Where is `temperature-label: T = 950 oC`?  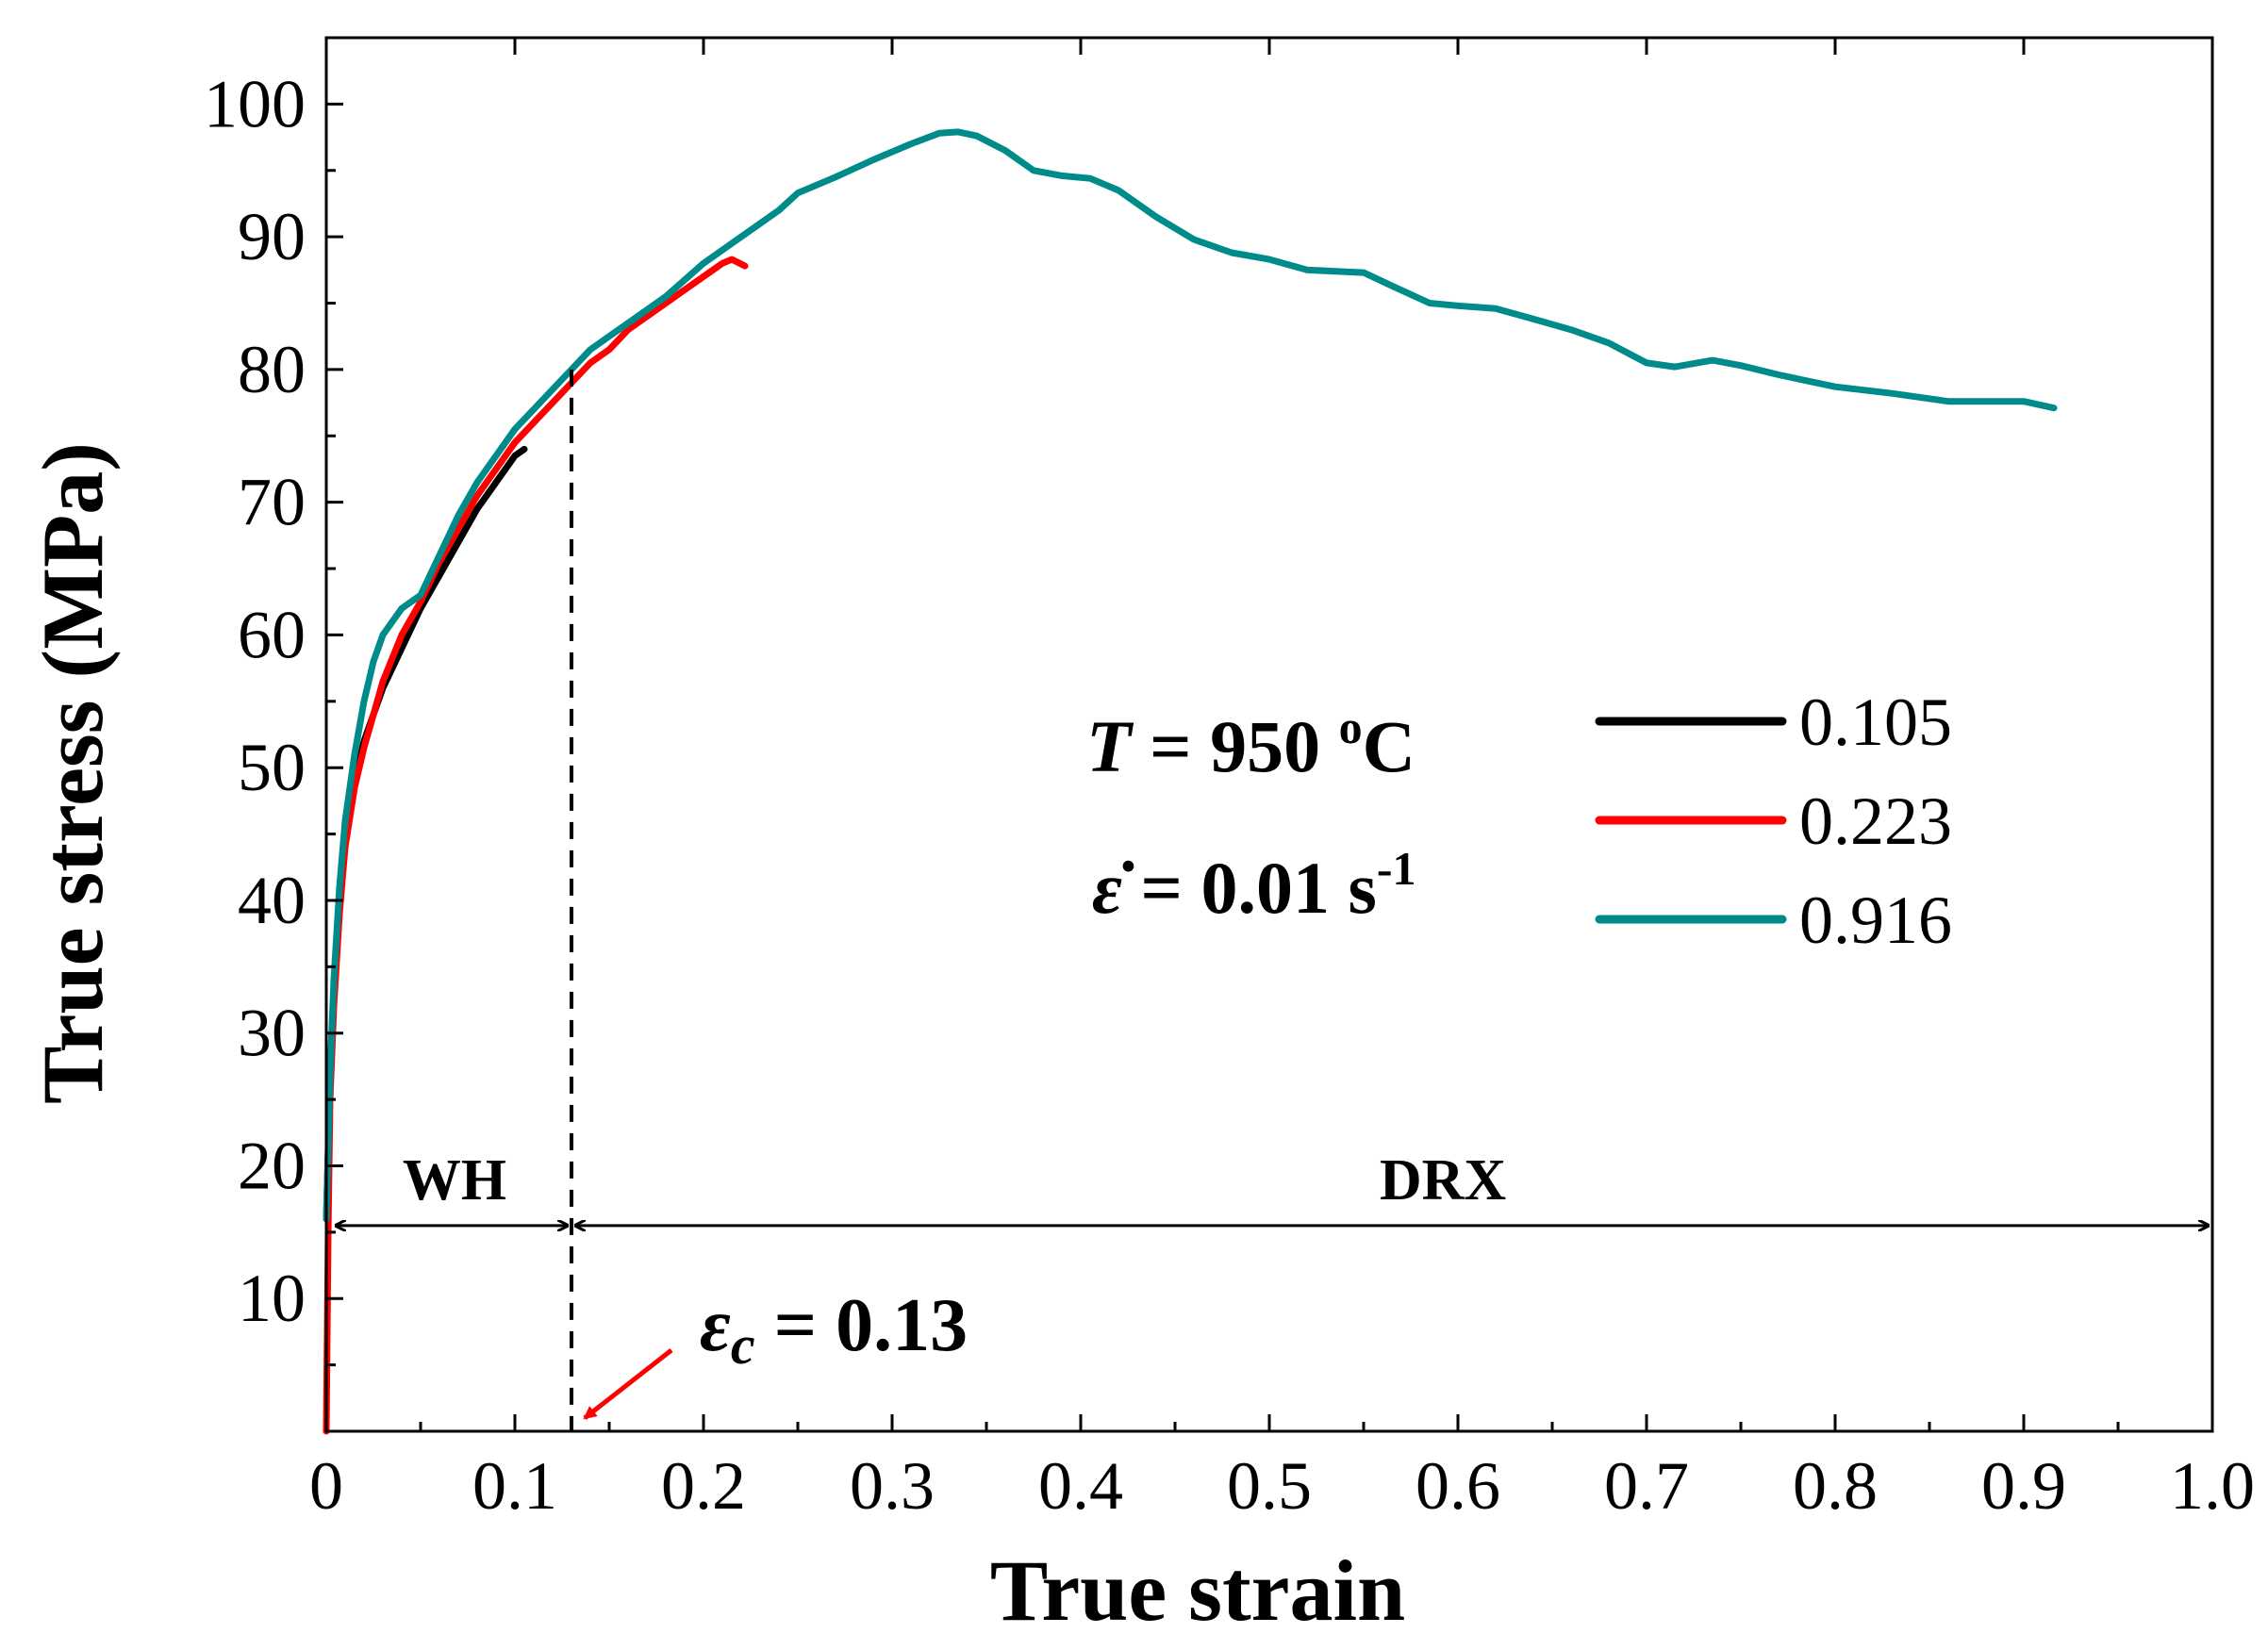 temperature-label: T = 950 oC is located at coordinates (1251, 744).